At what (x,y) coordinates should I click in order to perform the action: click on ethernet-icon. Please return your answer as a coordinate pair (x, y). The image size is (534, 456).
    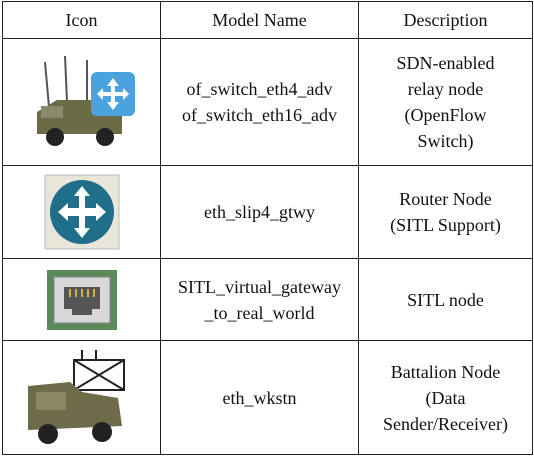
    Looking at the image, I should click on (81, 299).